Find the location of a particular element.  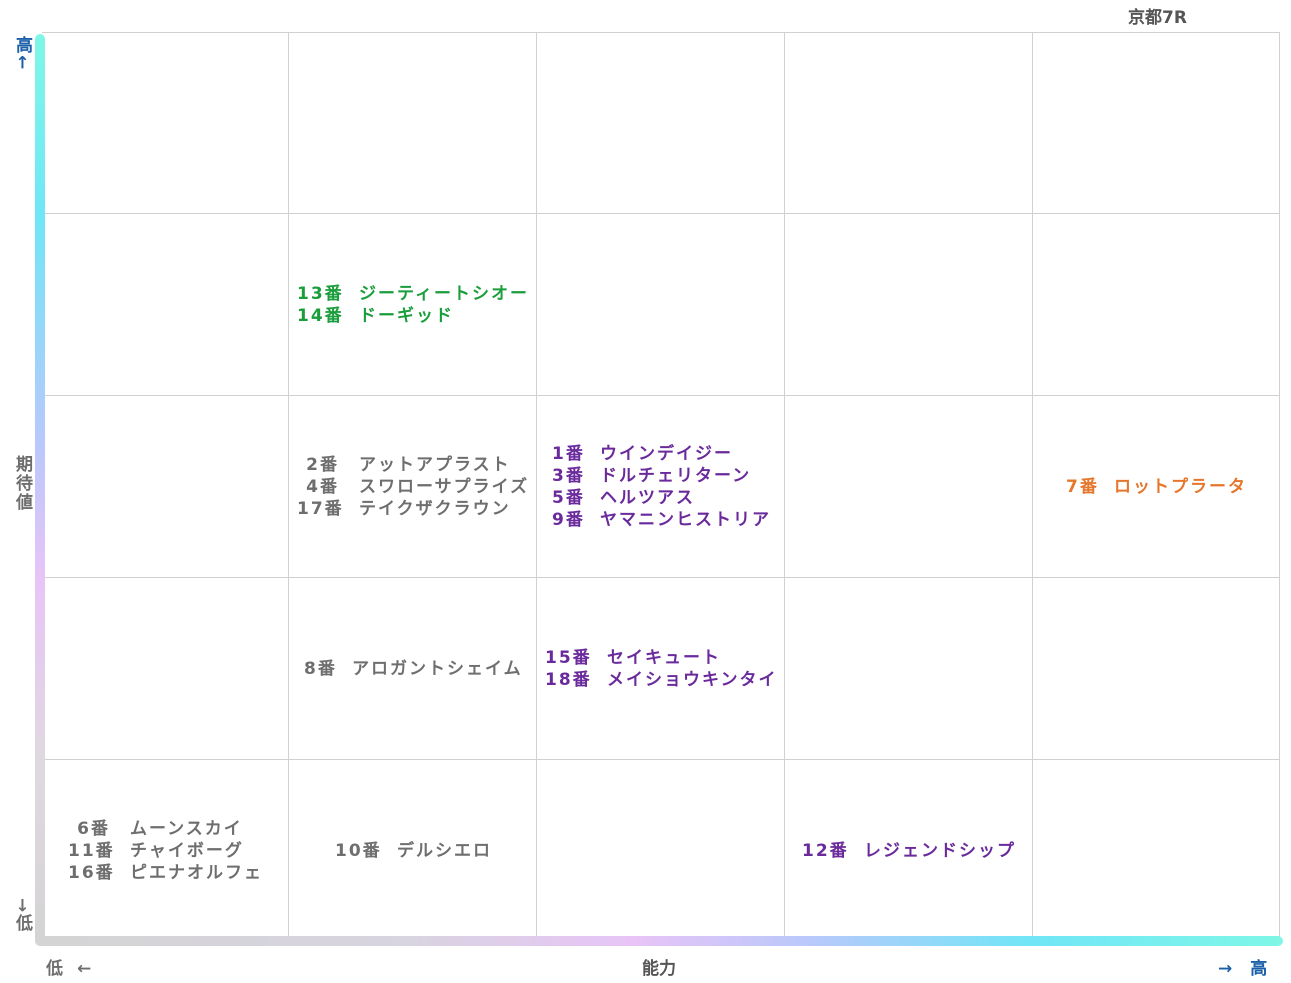

y-low-text: 低 is located at coordinates (22, 924).